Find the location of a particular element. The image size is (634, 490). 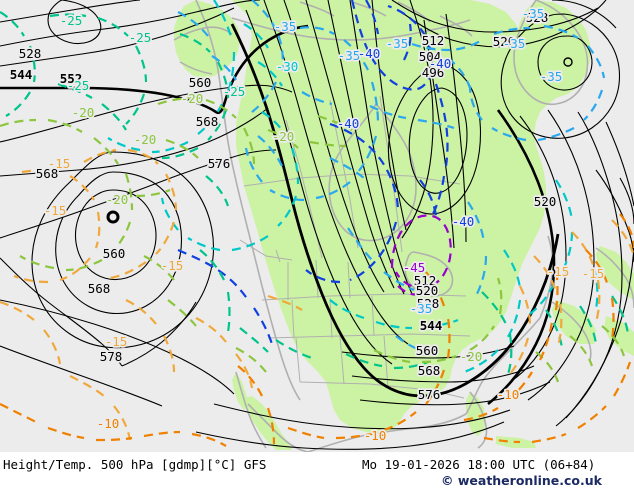

svg-text: 496 is located at coordinates (433, 72).